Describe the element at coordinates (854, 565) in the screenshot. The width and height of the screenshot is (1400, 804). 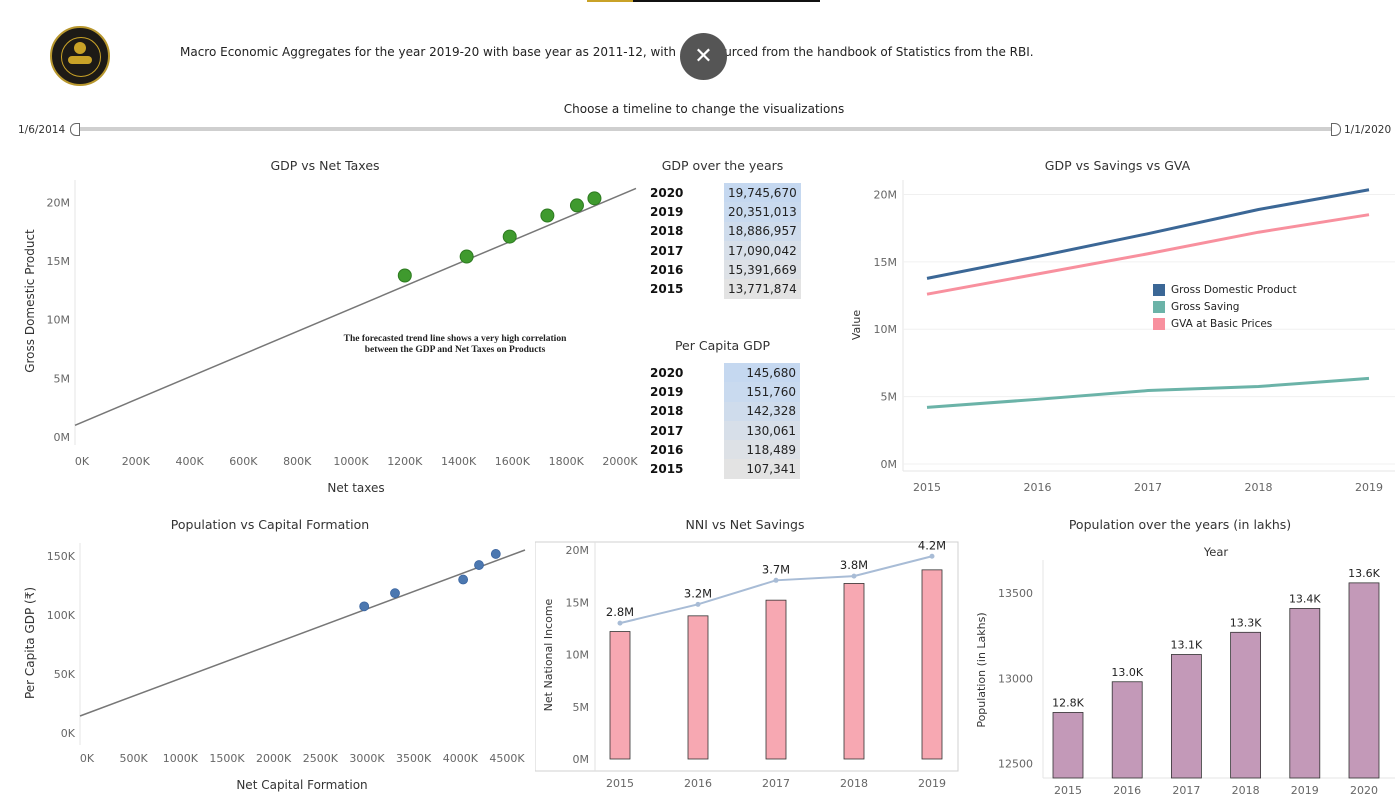
I see `data-label: 3.8M` at that location.